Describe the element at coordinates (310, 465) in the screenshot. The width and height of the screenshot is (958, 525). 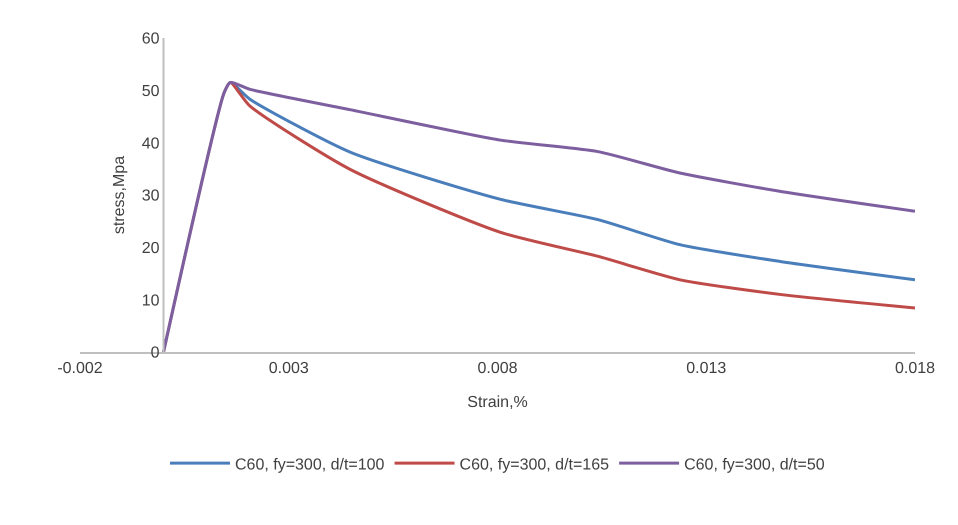
I see `legend-label: C60, fy=300, d/t=100` at that location.